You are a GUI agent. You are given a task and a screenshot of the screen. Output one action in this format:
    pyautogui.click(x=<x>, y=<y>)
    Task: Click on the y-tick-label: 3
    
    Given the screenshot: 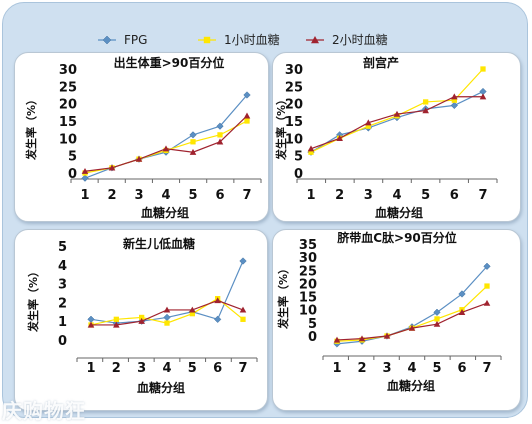 What is the action you would take?
    pyautogui.click(x=62, y=285)
    